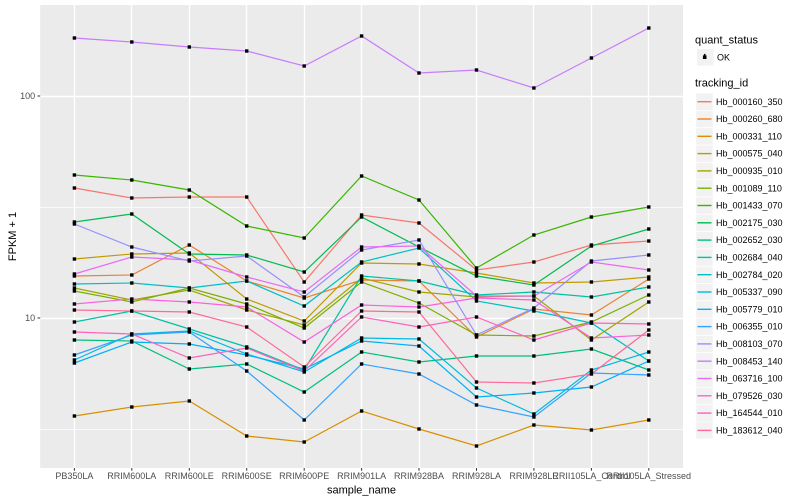  I want to click on svg-text: 10, so click(30, 318).